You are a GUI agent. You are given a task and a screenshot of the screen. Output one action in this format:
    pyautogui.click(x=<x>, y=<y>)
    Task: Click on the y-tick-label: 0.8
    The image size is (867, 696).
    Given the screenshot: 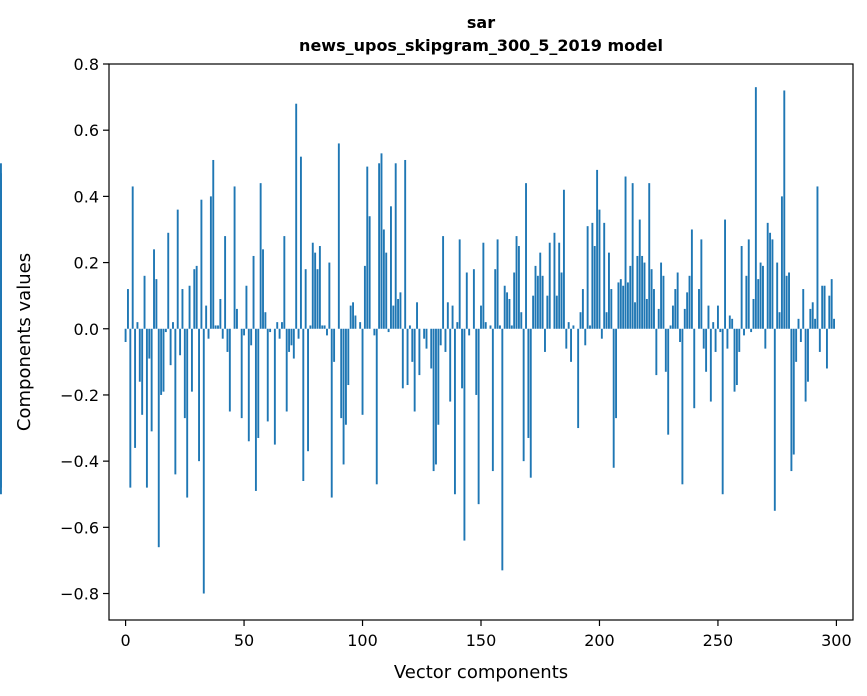 What is the action you would take?
    pyautogui.click(x=86, y=64)
    